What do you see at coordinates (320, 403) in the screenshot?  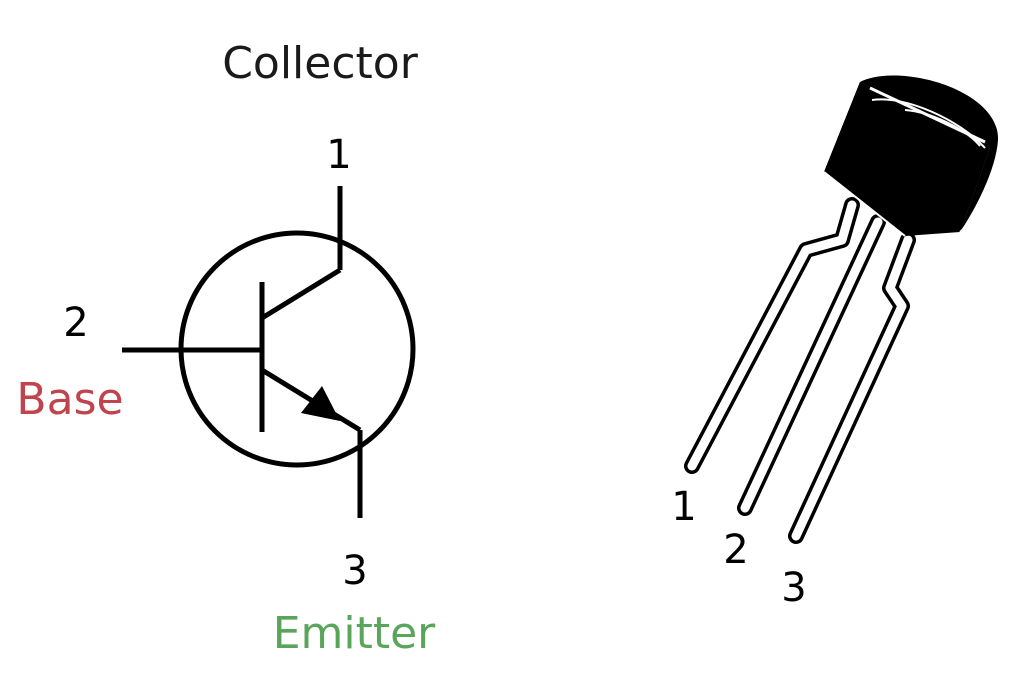 I see `emitter-arrow-icon` at bounding box center [320, 403].